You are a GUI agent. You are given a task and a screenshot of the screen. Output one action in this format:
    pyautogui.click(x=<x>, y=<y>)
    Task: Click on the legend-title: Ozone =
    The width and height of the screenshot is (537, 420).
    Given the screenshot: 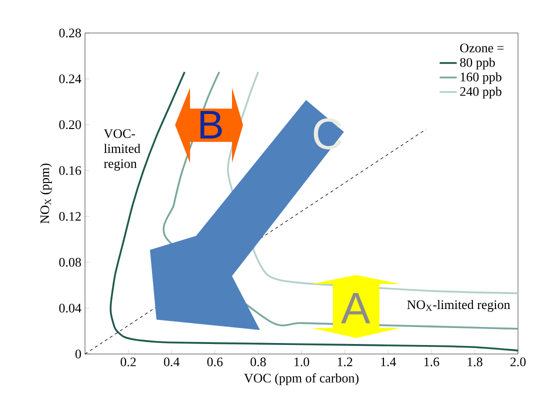 What is the action you would take?
    pyautogui.click(x=482, y=48)
    